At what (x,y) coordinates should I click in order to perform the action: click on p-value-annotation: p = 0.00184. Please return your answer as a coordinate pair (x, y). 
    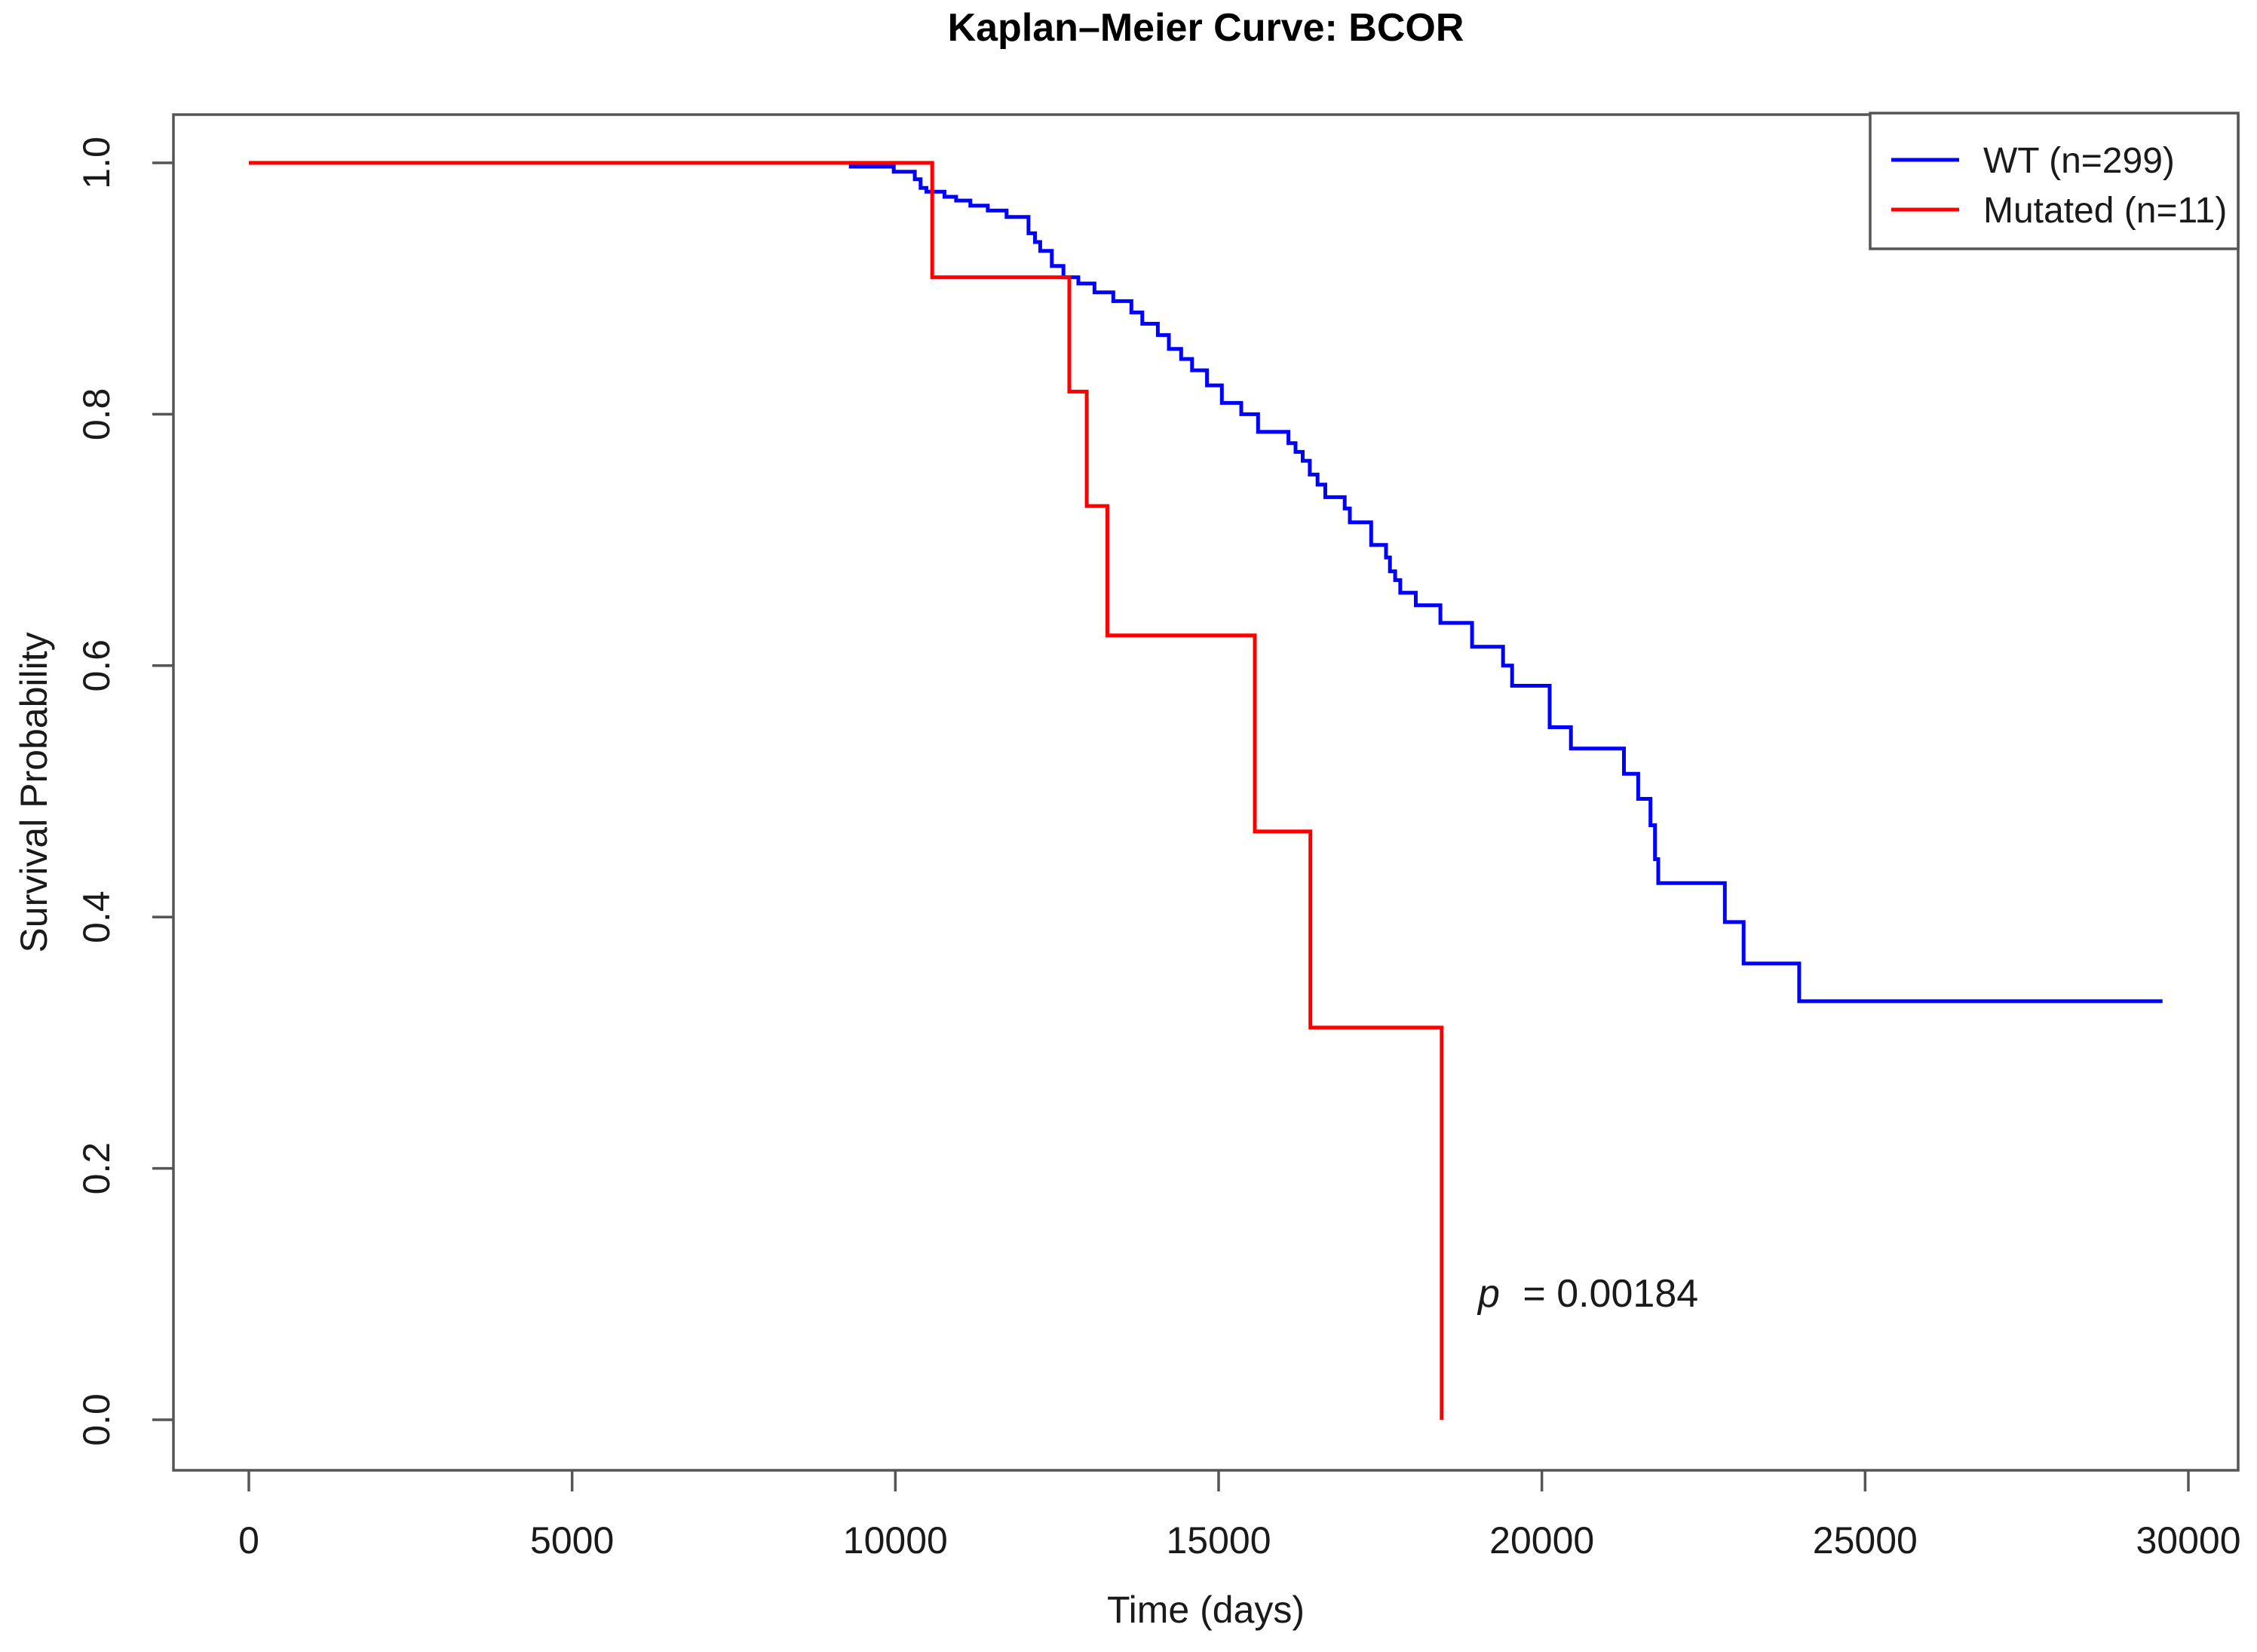
    Looking at the image, I should click on (1588, 1294).